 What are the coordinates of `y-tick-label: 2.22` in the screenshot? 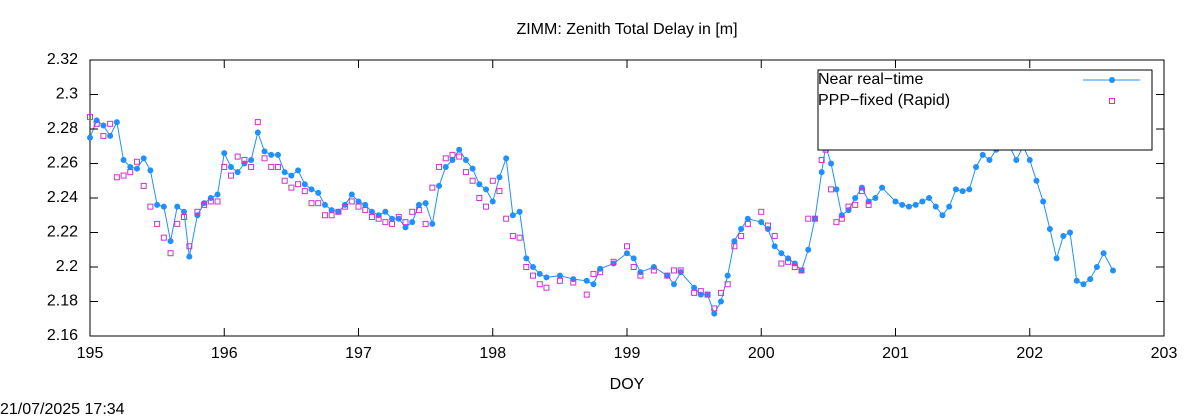 It's located at (62, 232).